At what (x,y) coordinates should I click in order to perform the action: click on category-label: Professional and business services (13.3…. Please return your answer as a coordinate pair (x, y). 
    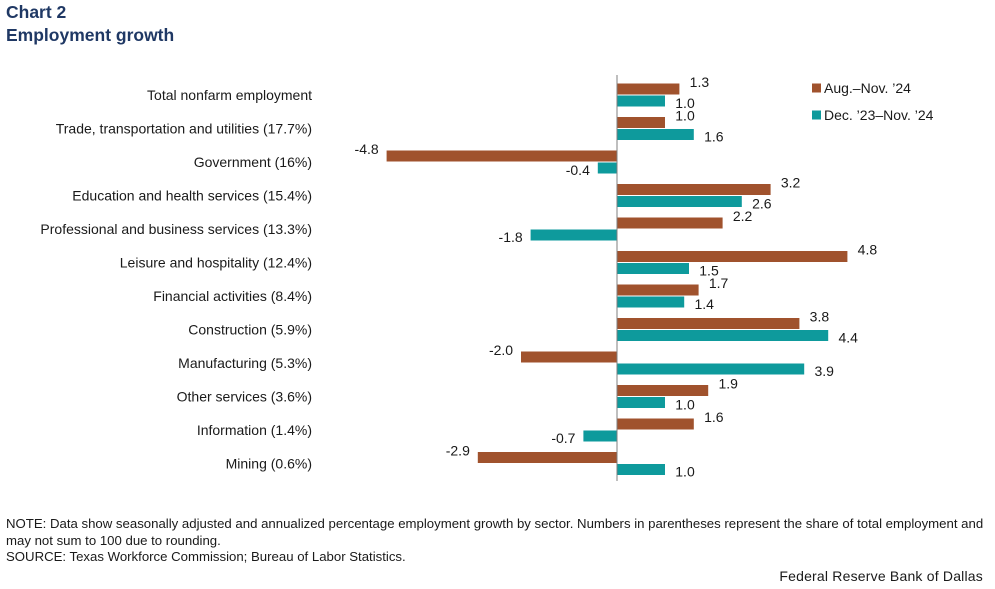
    Looking at the image, I should click on (176, 229).